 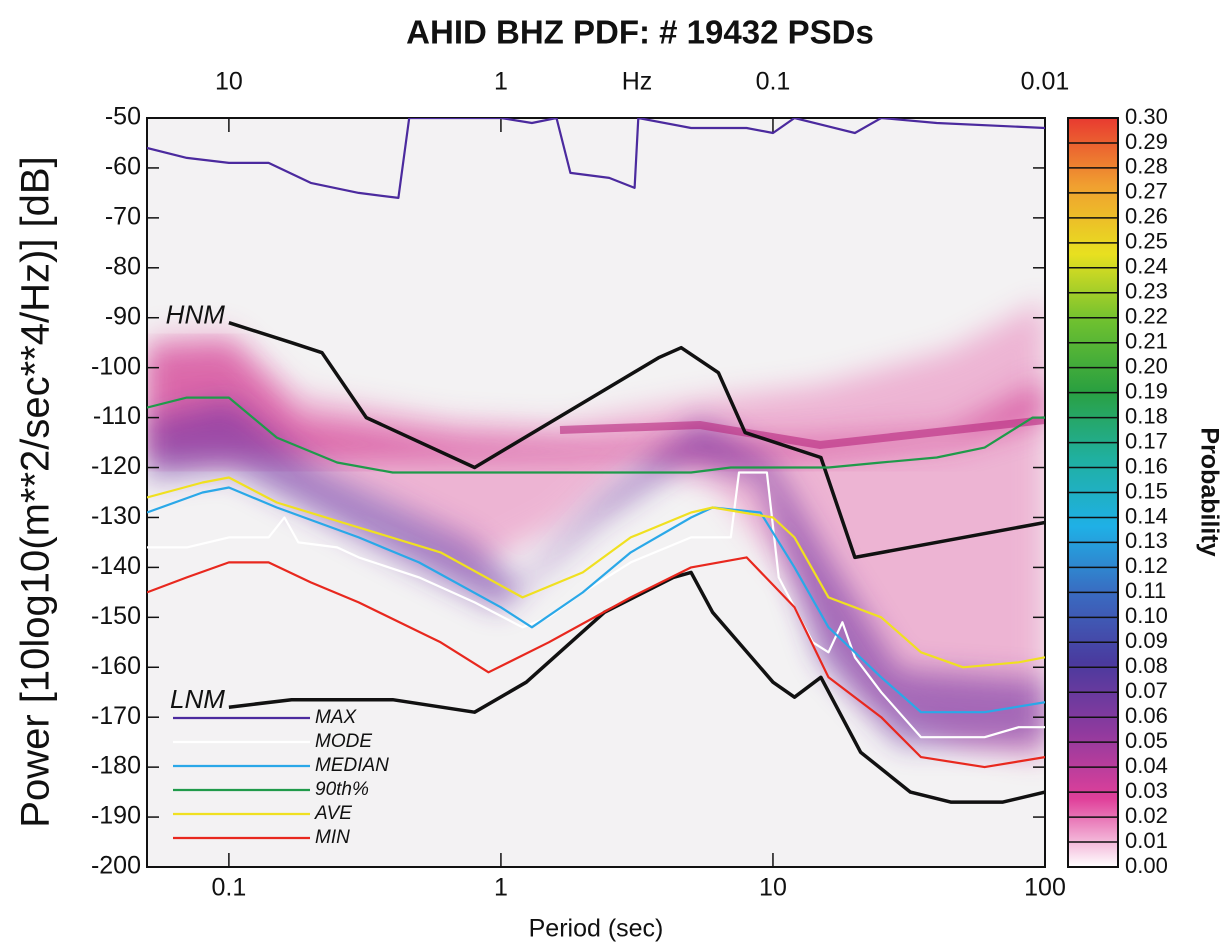 What do you see at coordinates (1146, 141) in the screenshot?
I see `colorbar-tick-label: 0.29` at bounding box center [1146, 141].